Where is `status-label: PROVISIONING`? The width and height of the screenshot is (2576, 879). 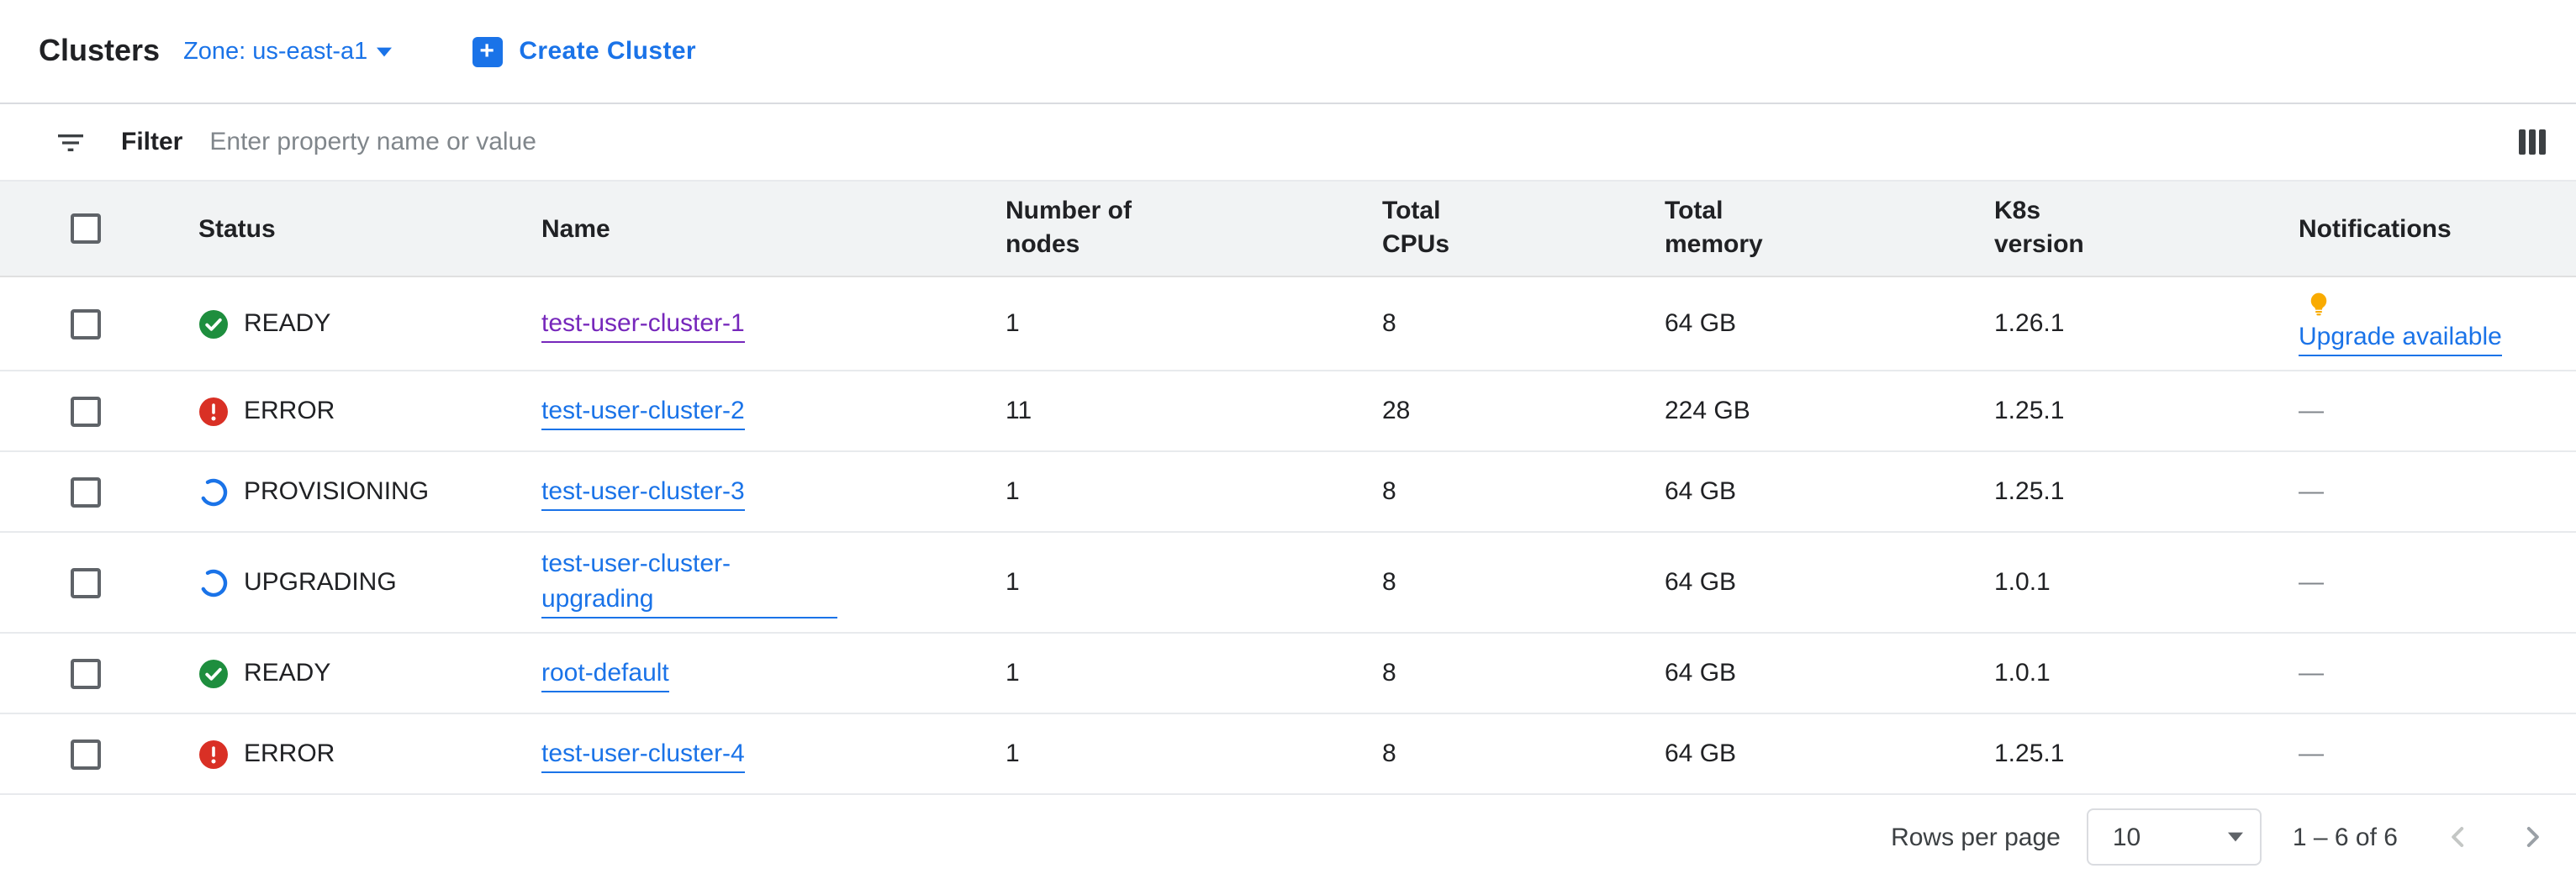
status-label: PROVISIONING is located at coordinates (337, 491).